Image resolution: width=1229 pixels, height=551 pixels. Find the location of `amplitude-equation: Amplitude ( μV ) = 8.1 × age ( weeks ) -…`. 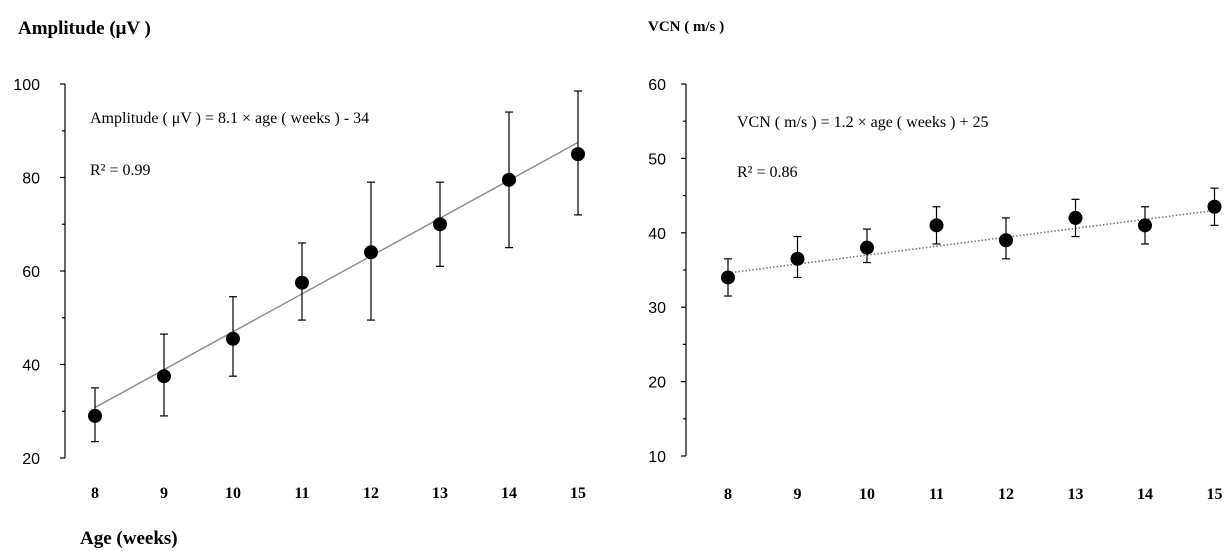

amplitude-equation: Amplitude ( μV ) = 8.1 × age ( weeks ) -… is located at coordinates (229, 118).